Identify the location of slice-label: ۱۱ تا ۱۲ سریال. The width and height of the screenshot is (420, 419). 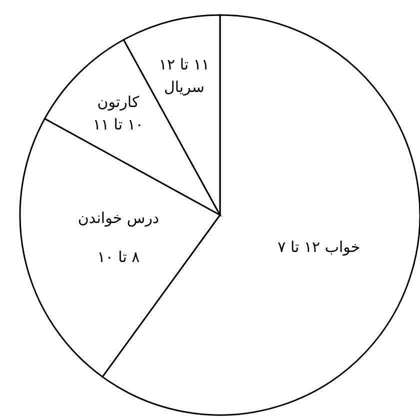
(184, 75).